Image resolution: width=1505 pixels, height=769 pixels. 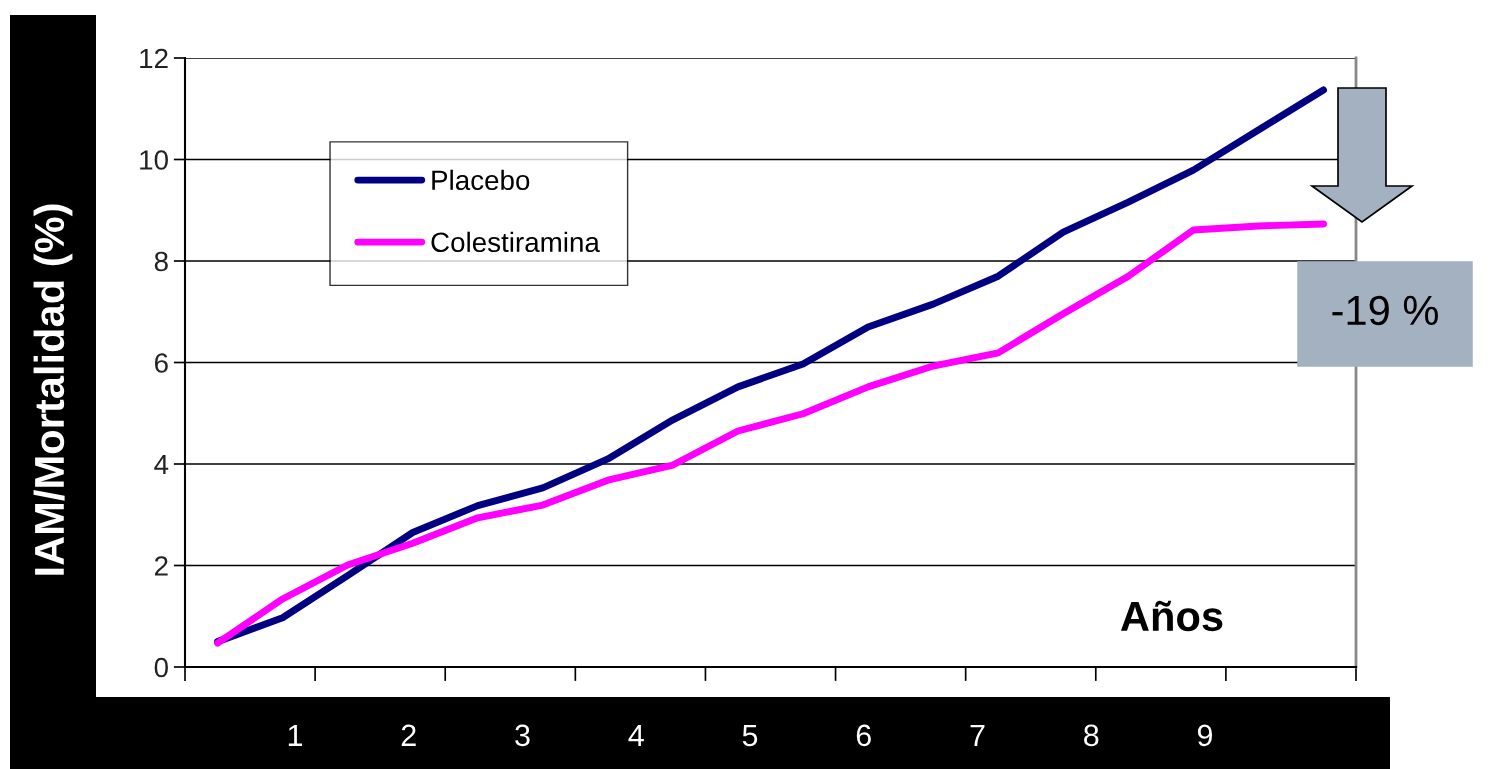 What do you see at coordinates (161, 464) in the screenshot?
I see `y-tick-label: 4` at bounding box center [161, 464].